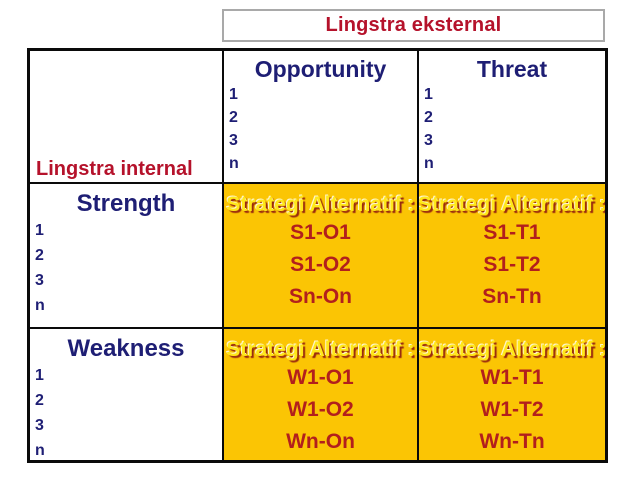 This screenshot has height=478, width=638. I want to click on cell-weakness-header: Weakness 1 2 3 n, so click(127, 394).